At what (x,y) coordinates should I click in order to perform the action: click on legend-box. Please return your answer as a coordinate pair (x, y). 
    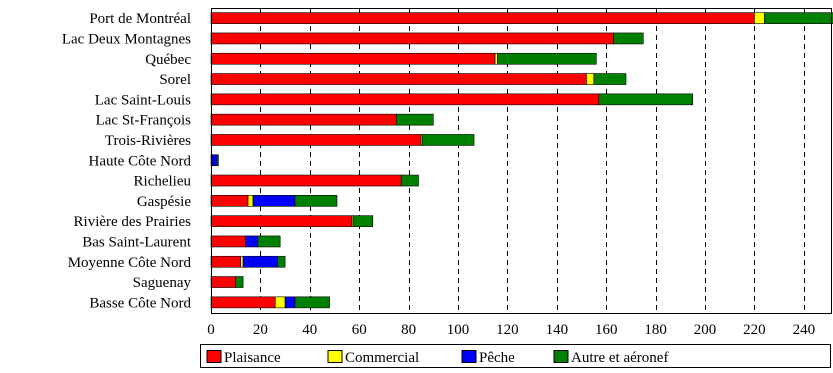
    Looking at the image, I should click on (515, 356).